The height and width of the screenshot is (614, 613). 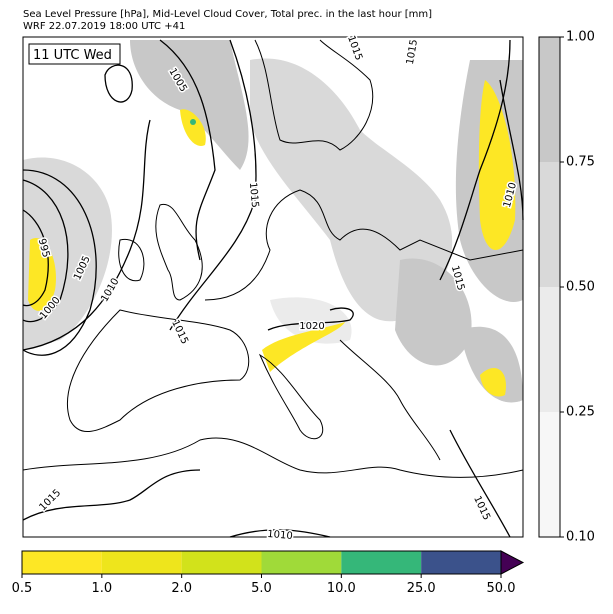 What do you see at coordinates (101, 588) in the screenshot?
I see `precip-colorbar-tick-label: 1.0` at bounding box center [101, 588].